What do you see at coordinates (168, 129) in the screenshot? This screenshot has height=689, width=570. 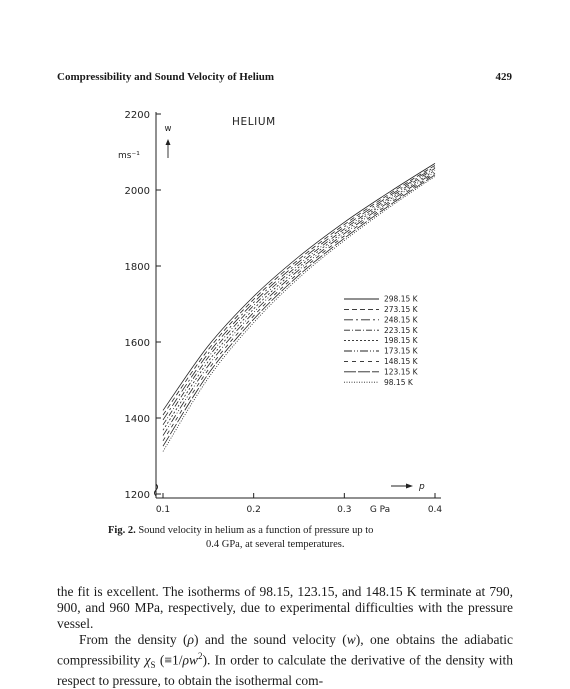 I see `y-axis-symbol: w` at bounding box center [168, 129].